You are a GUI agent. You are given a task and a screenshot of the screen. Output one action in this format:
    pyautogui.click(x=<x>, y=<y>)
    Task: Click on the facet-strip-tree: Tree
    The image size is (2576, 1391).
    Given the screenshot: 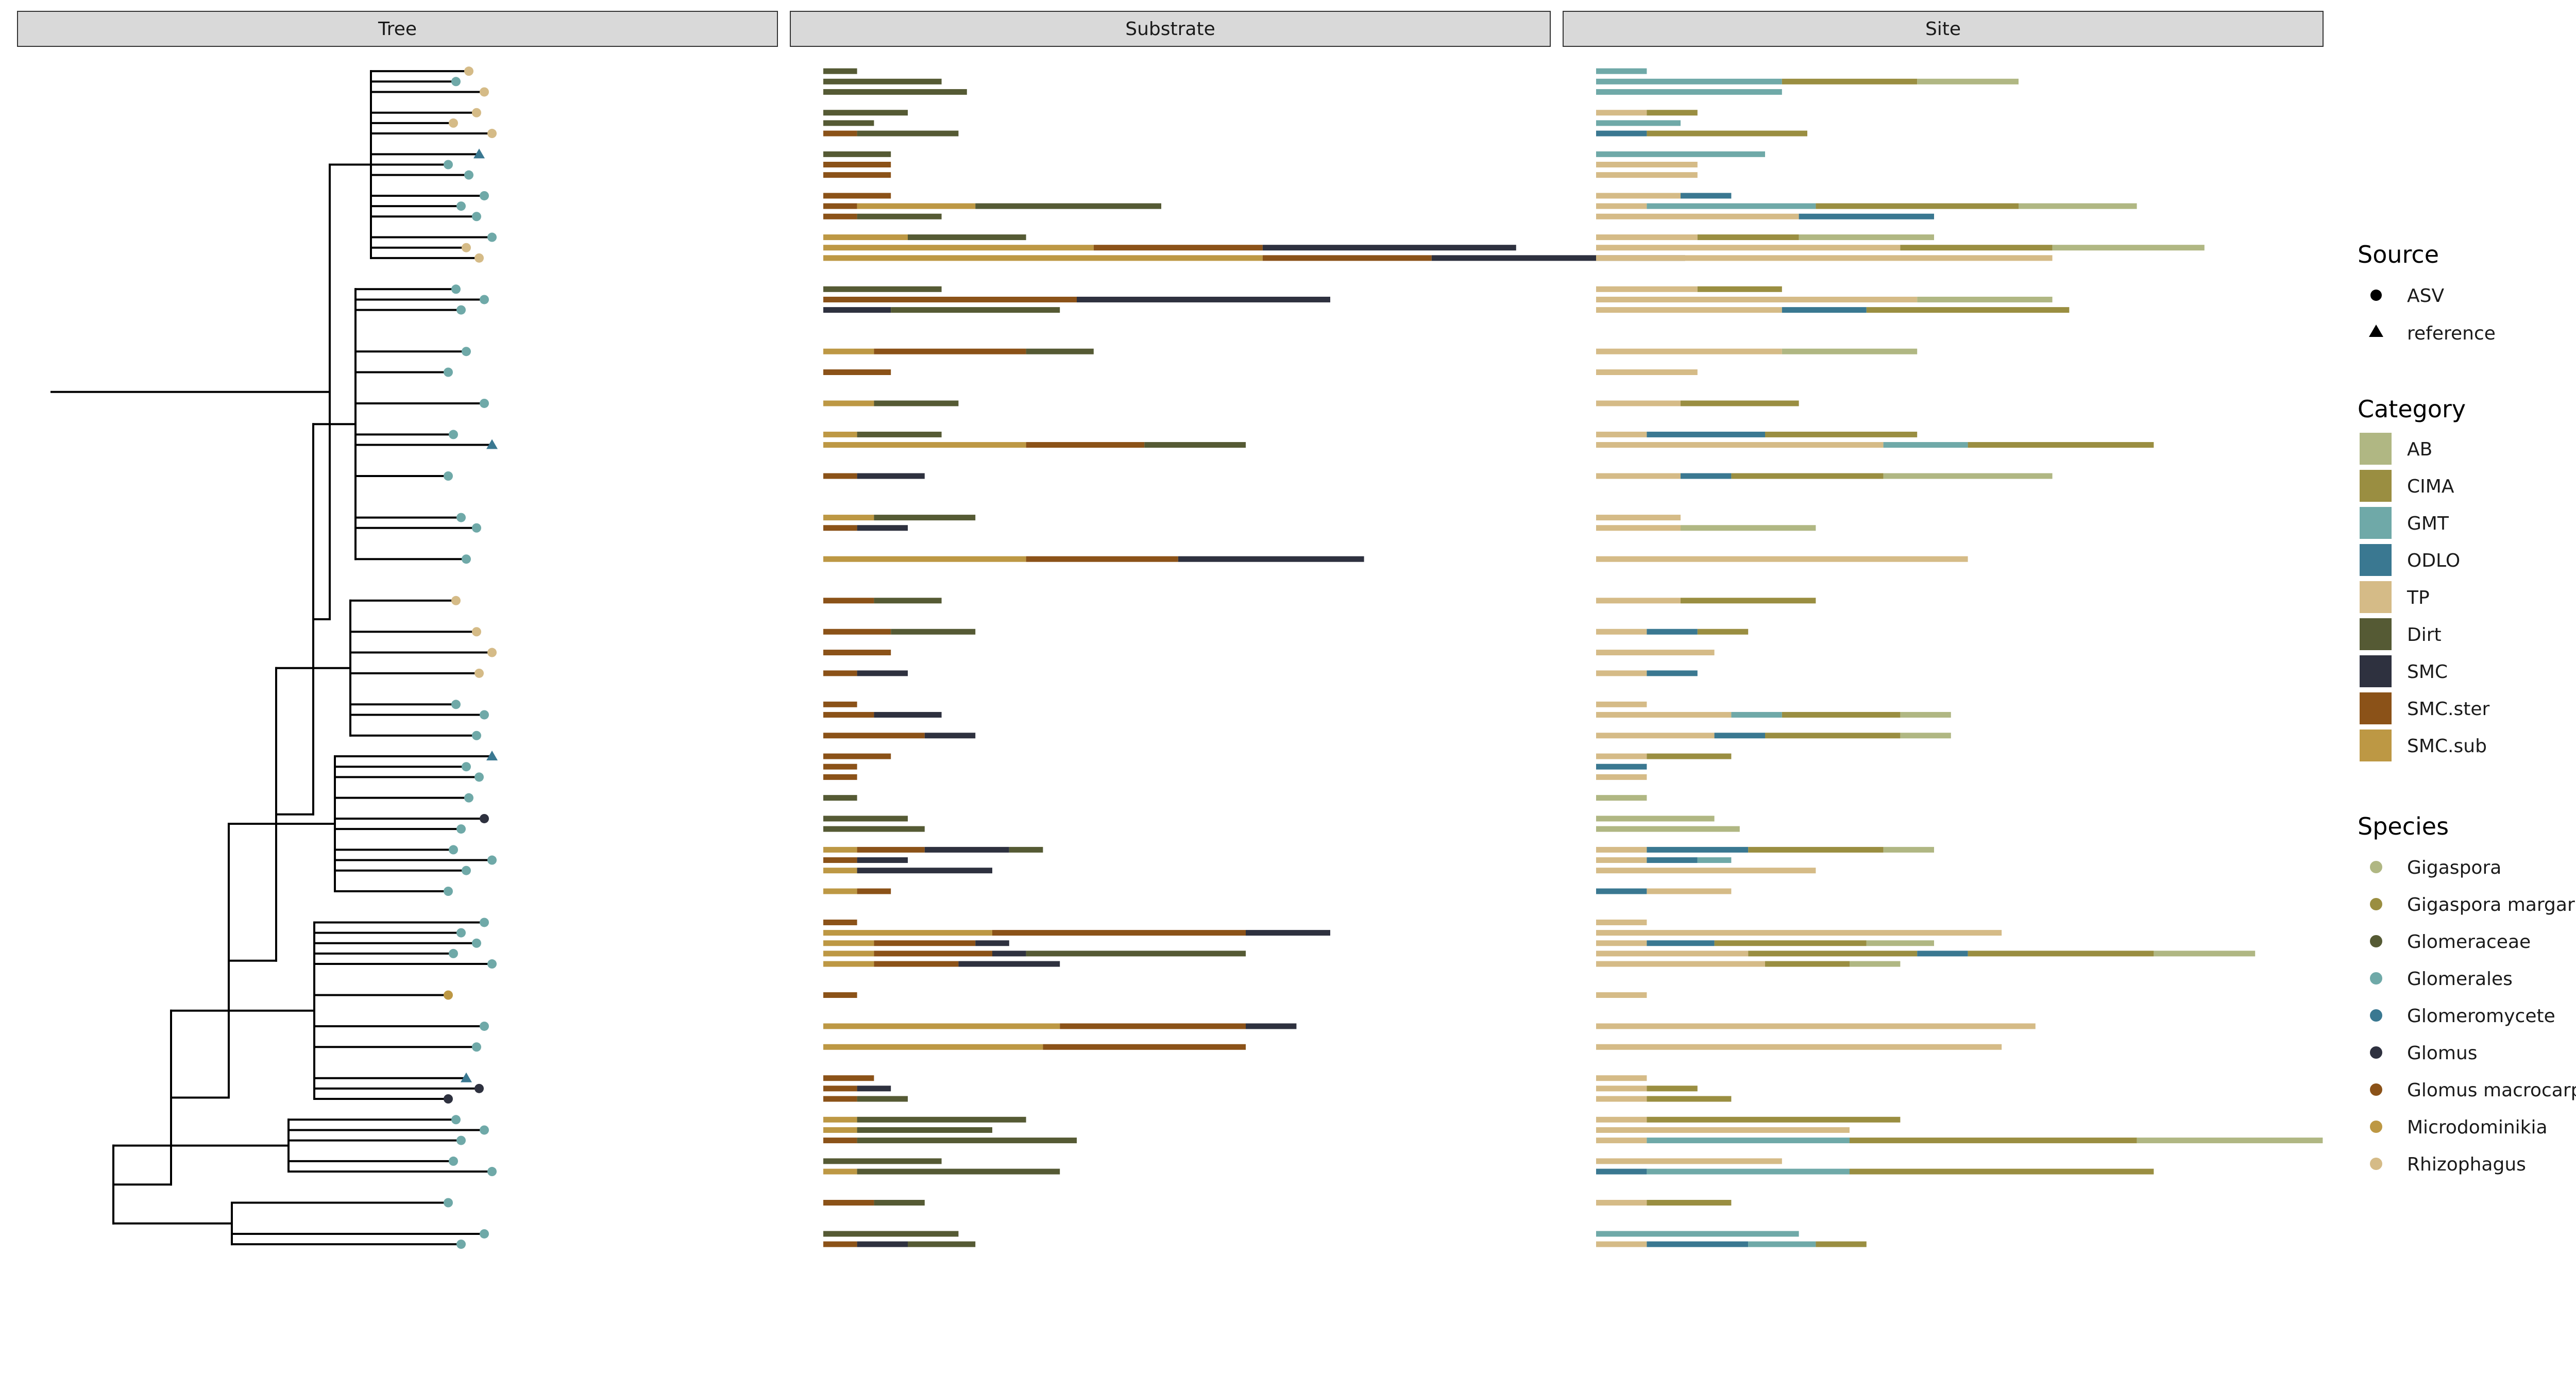 What is the action you would take?
    pyautogui.click(x=397, y=29)
    